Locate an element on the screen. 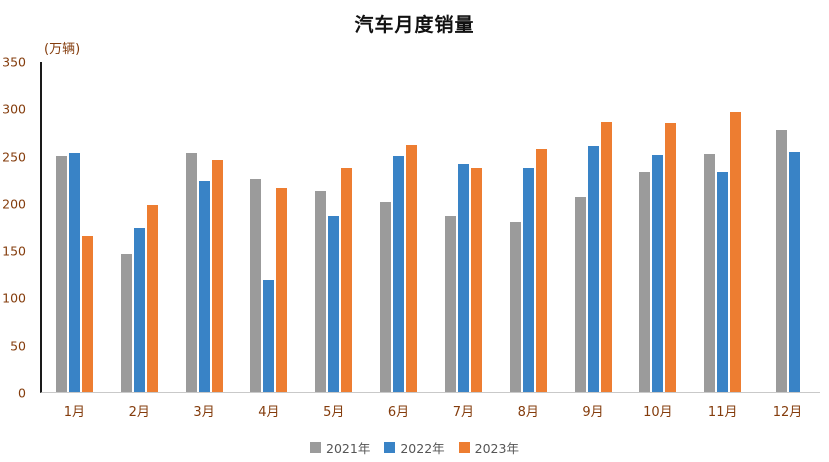  y-axis-tick-label: 200 is located at coordinates (14, 204).